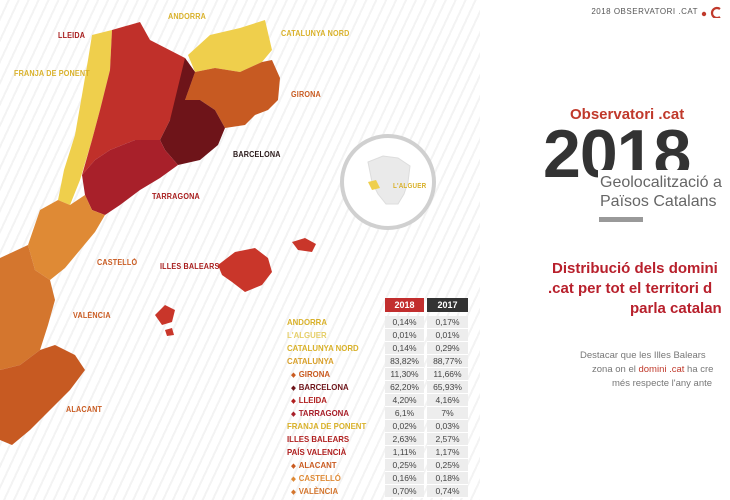 This screenshot has height=500, width=730. Describe the element at coordinates (378, 452) in the screenshot. I see `table-row: PAÍS VALENCIÀ 1,11% 1,17%` at that location.